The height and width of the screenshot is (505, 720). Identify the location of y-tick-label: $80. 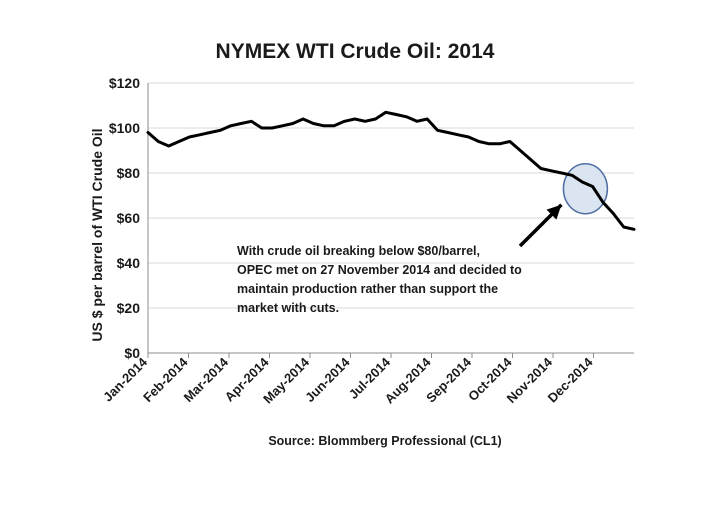
(129, 173).